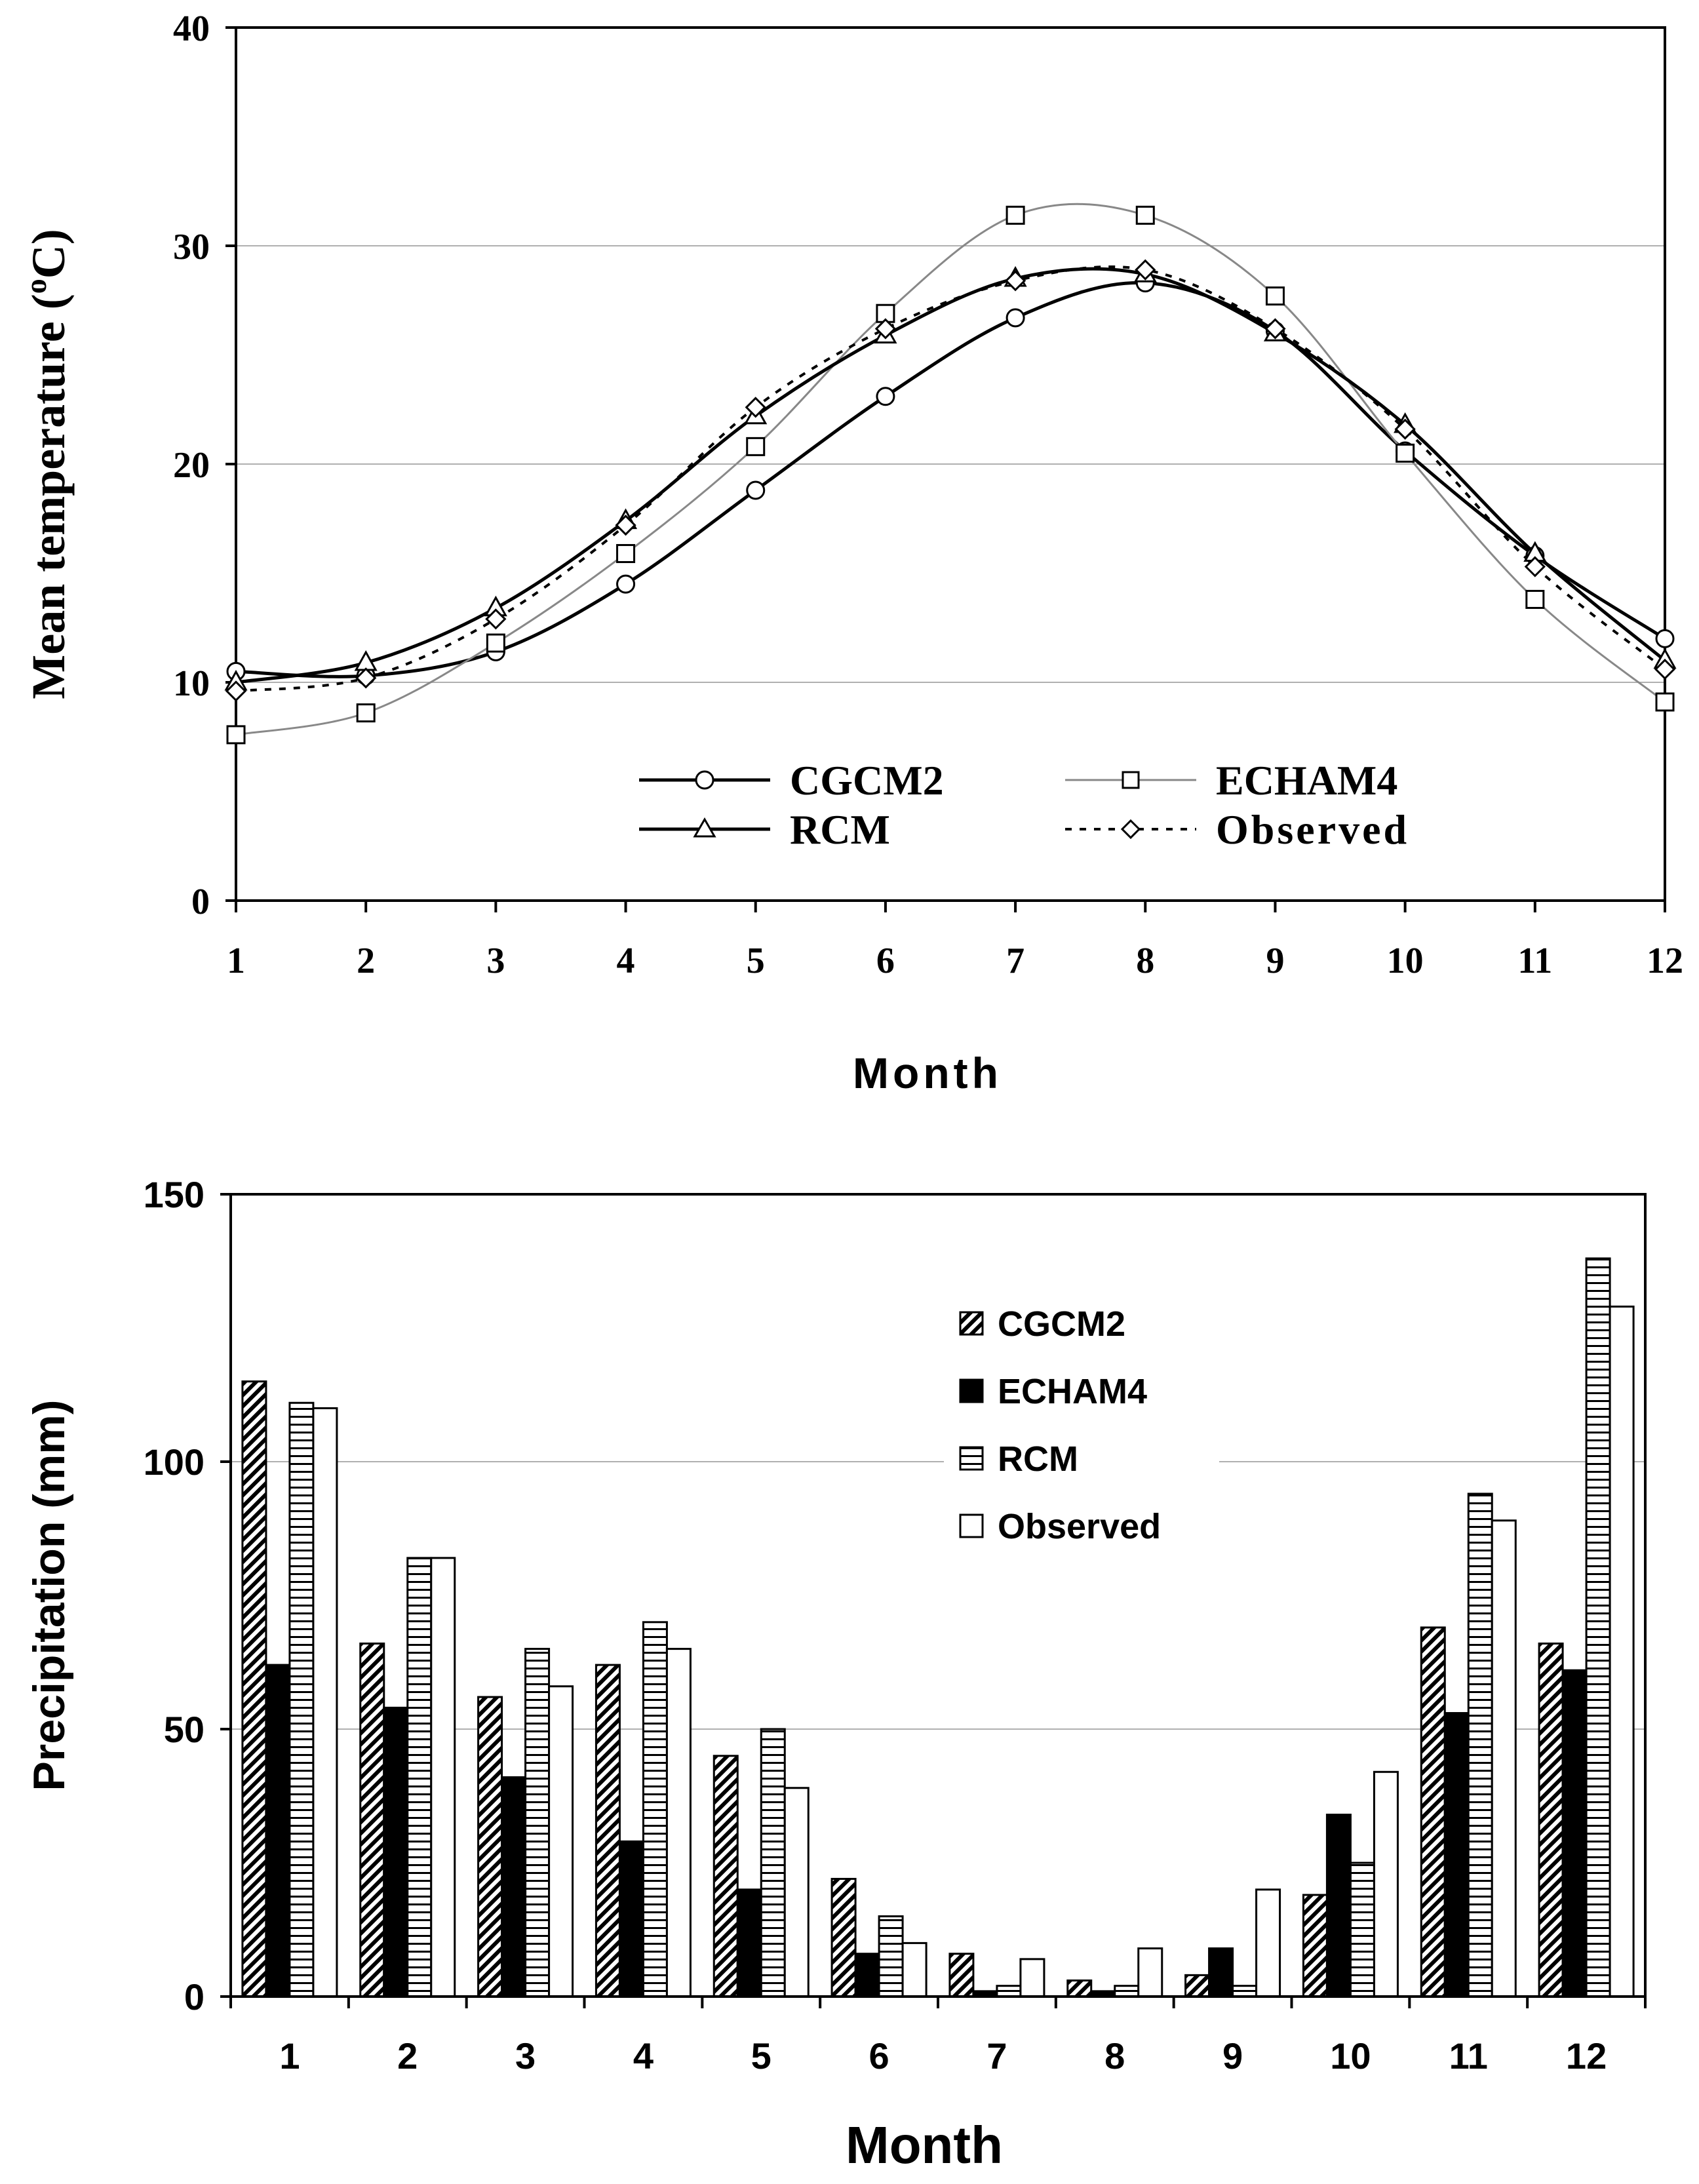 The width and height of the screenshot is (1699, 2184). Describe the element at coordinates (1130, 829) in the screenshot. I see `diamond-marker-icon` at that location.